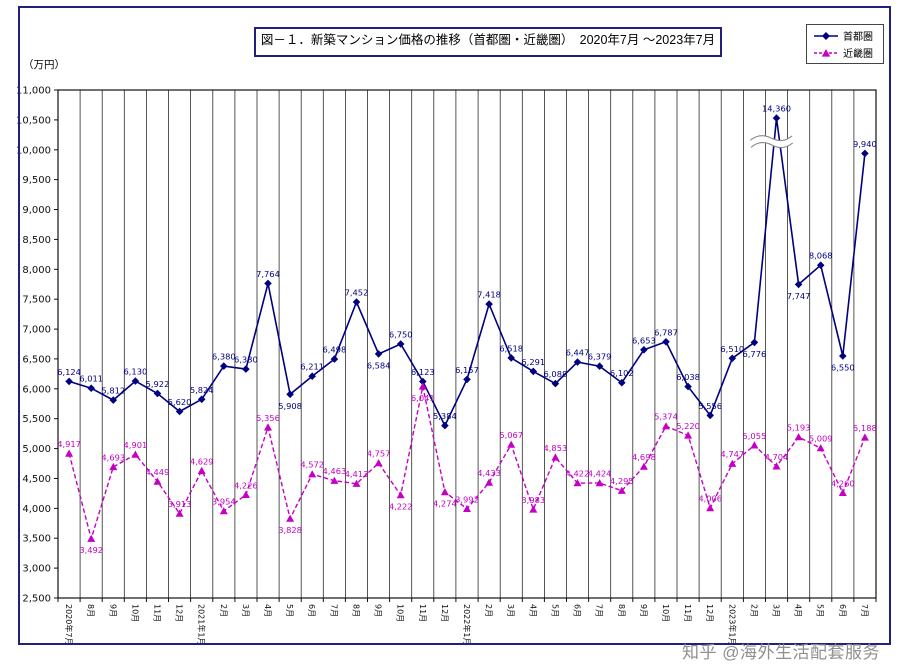 The width and height of the screenshot is (900, 666). I want to click on svg-text: 4,463, so click(335, 471).